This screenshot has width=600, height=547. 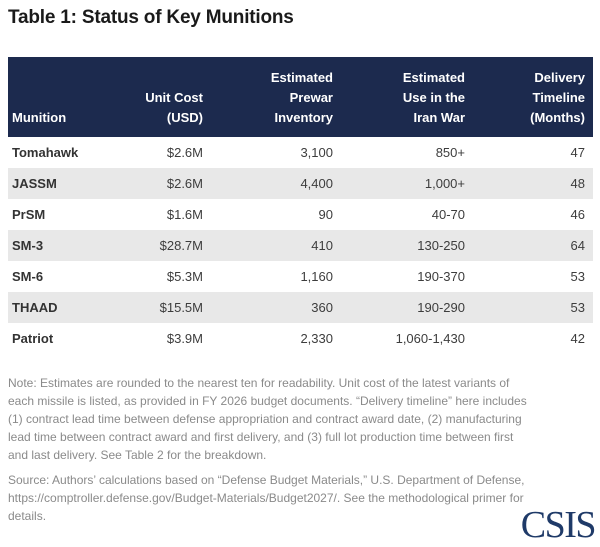 I want to click on cell-prewar-inventory: 2,330, so click(x=316, y=338).